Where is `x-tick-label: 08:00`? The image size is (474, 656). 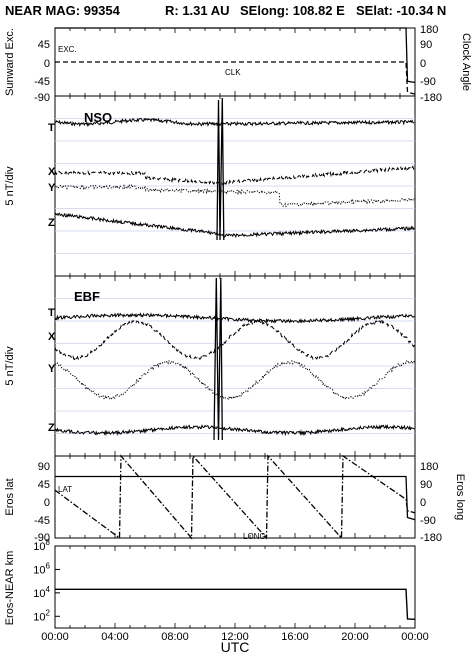
x-tick-label: 08:00 is located at coordinates (175, 637).